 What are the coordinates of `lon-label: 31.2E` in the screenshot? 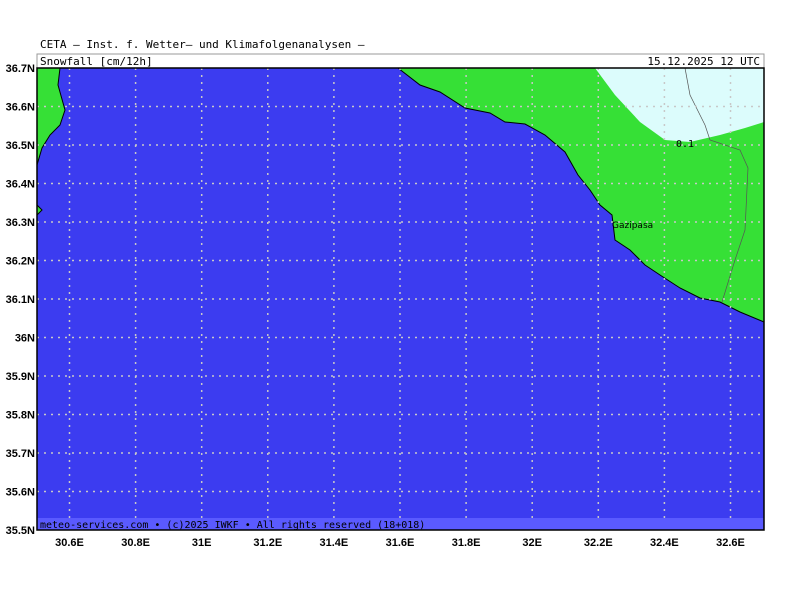 It's located at (267, 543).